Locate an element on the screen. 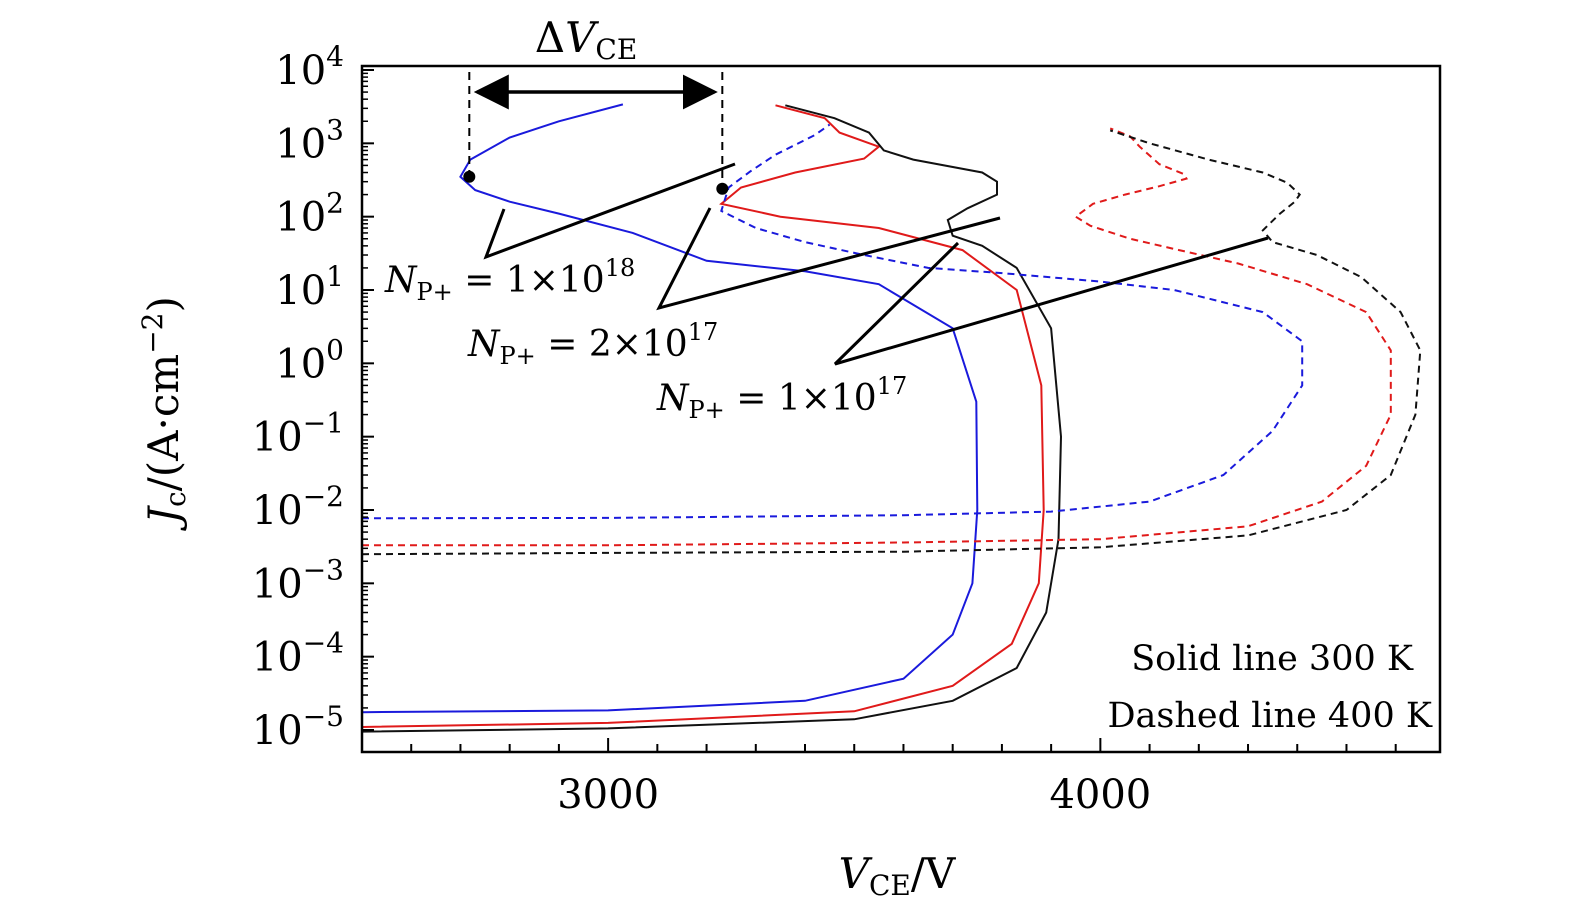  annotation-np-1e18: NP+ = 1×1018 is located at coordinates (509, 280).